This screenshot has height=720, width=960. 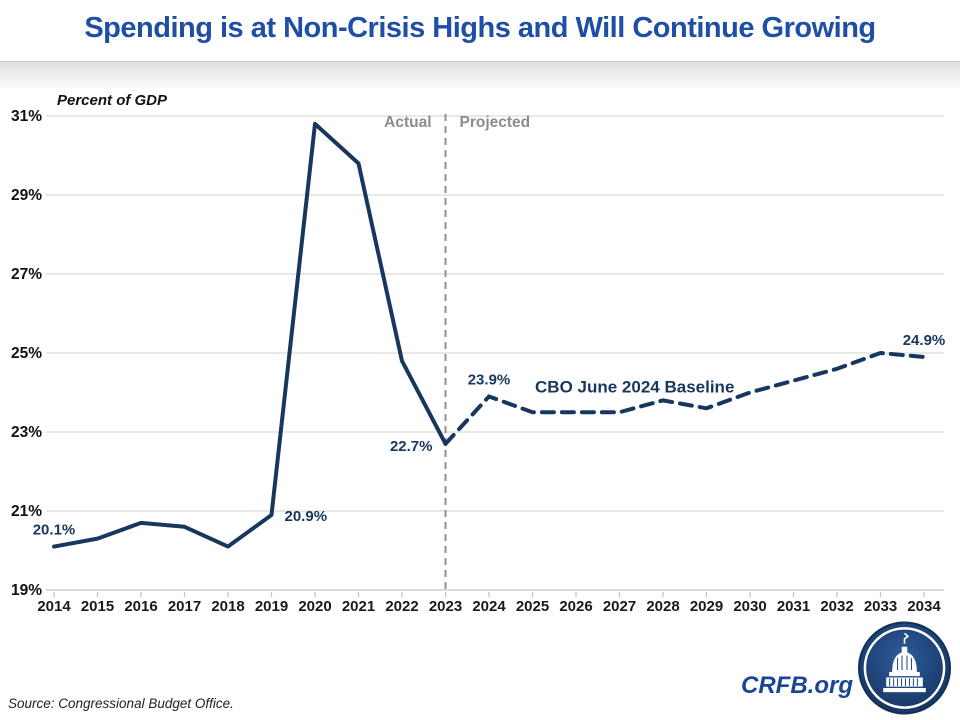 What do you see at coordinates (445, 606) in the screenshot?
I see `x-tick-label-2023: 2023` at bounding box center [445, 606].